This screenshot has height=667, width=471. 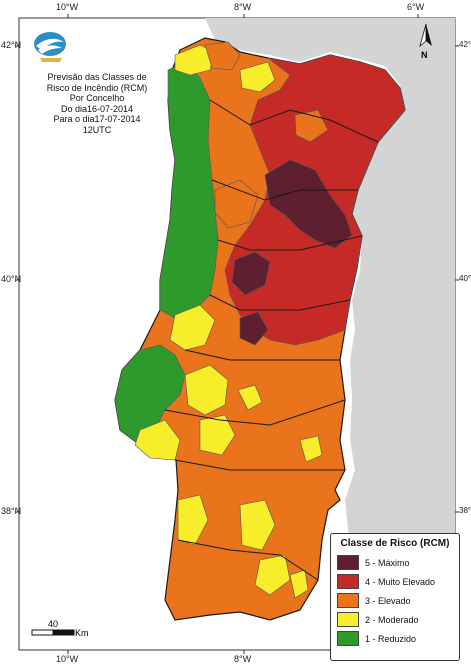 What do you see at coordinates (11, 511) in the screenshot?
I see `tick-left-3: 38°N` at bounding box center [11, 511].